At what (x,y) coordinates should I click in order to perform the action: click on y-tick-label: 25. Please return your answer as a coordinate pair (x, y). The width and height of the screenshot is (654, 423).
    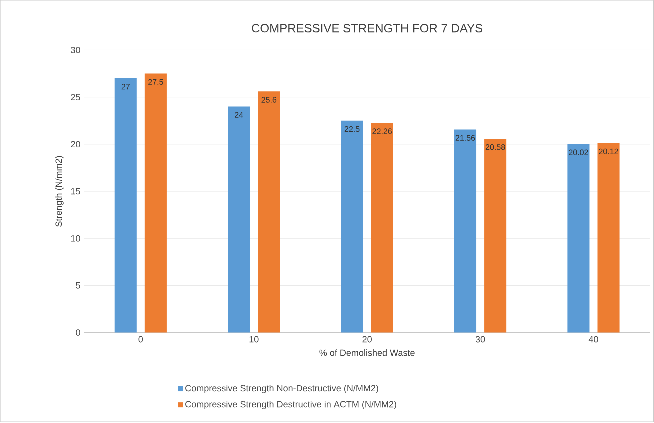
    Looking at the image, I should click on (75, 97).